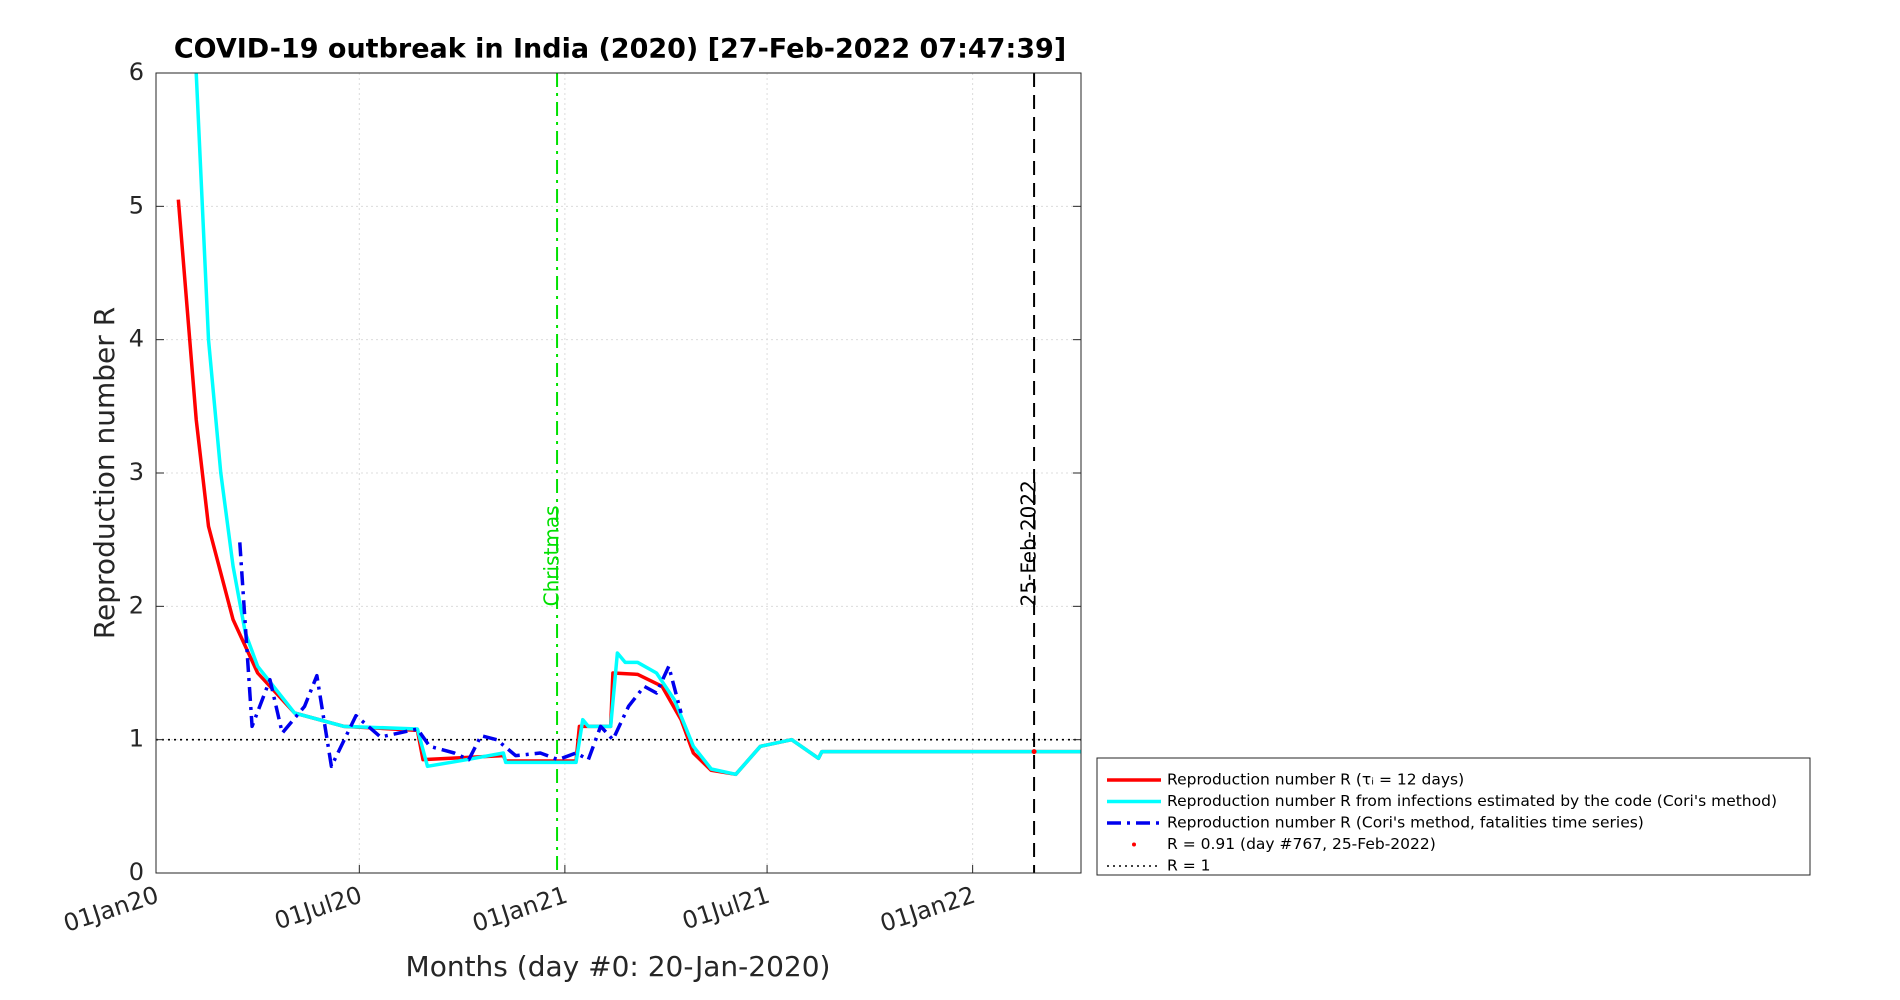 The width and height of the screenshot is (1900, 1000). Describe the element at coordinates (136, 472) in the screenshot. I see `y-tick-label: 3` at that location.